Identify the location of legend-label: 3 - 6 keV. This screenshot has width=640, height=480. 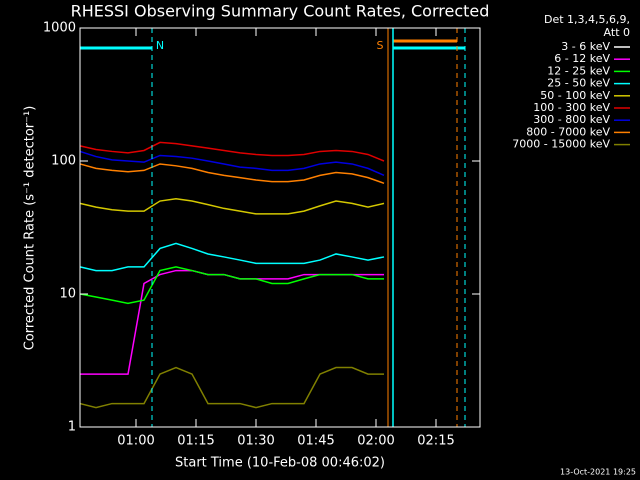
(585, 46).